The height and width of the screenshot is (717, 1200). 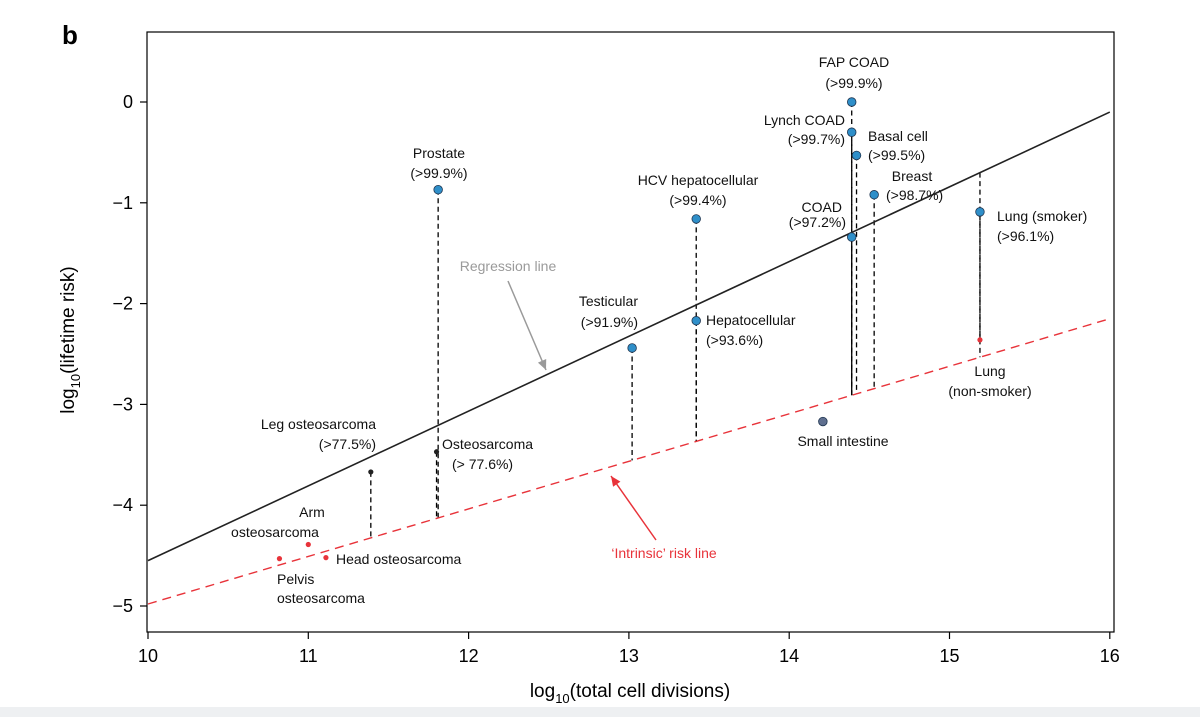 I want to click on label-pct-basal-cell: (>99.5%), so click(x=896, y=155).